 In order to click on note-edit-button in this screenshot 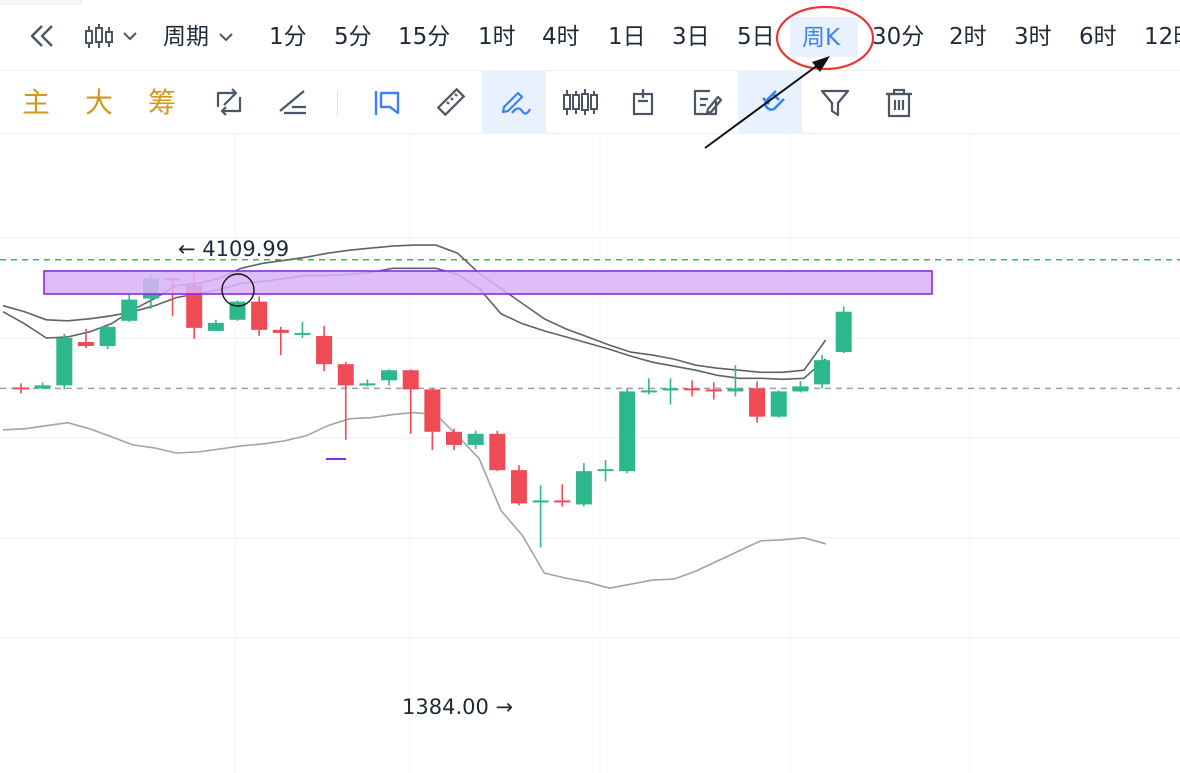, I will do `click(706, 102)`.